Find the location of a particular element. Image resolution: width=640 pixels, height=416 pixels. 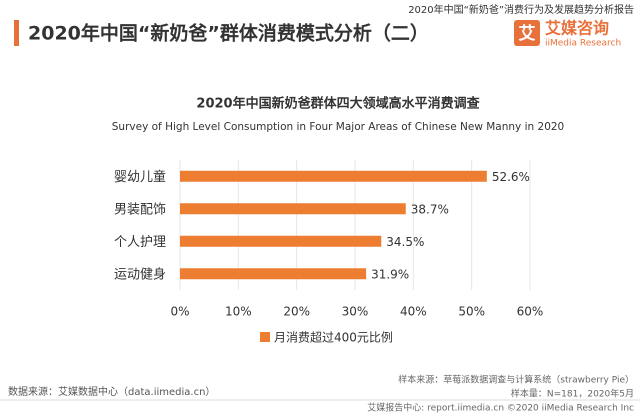

sample-size: 样本量：N=181，2020年5月 is located at coordinates (572, 394).